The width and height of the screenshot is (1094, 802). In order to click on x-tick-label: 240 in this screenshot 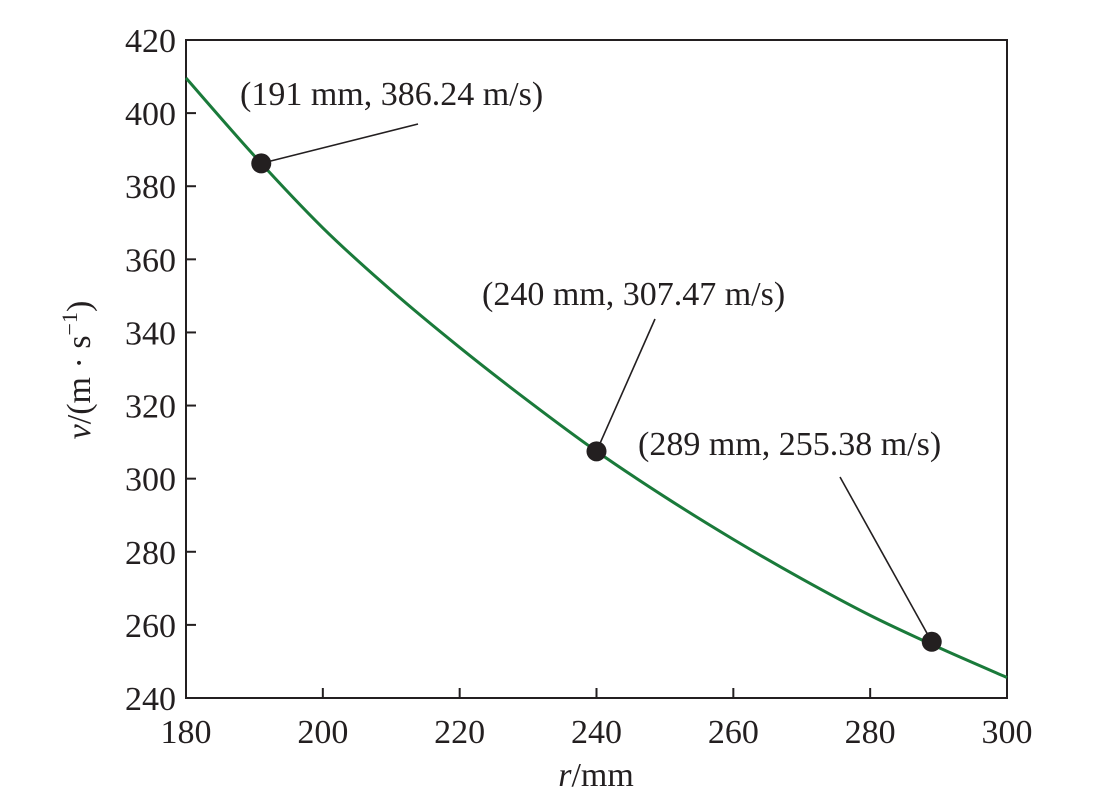, I will do `click(596, 732)`.